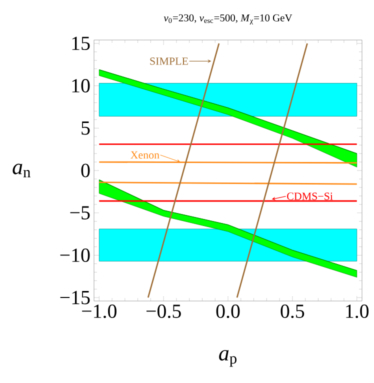 The height and width of the screenshot is (383, 374). I want to click on y-tick-label: −15, so click(75, 297).